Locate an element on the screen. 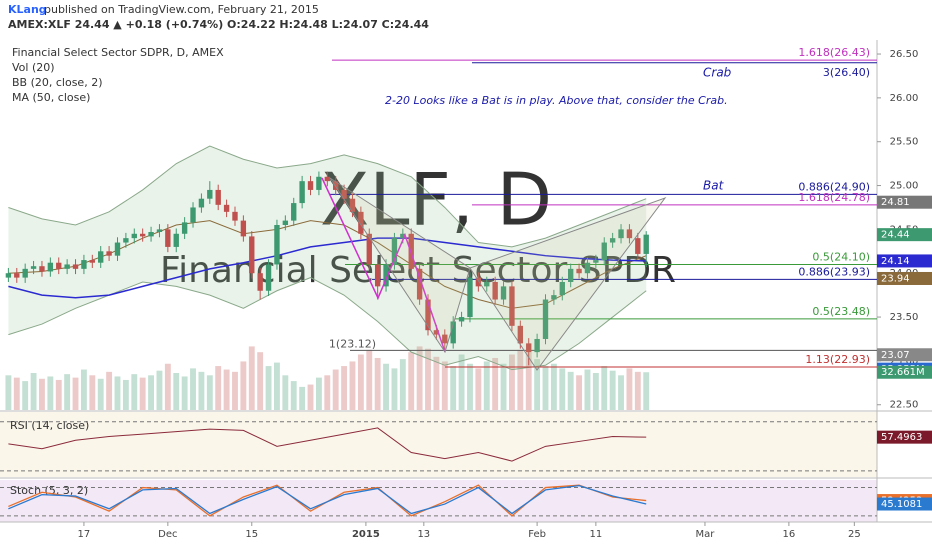 The height and width of the screenshot is (550, 932). x-tick-label: 13 is located at coordinates (423, 534).